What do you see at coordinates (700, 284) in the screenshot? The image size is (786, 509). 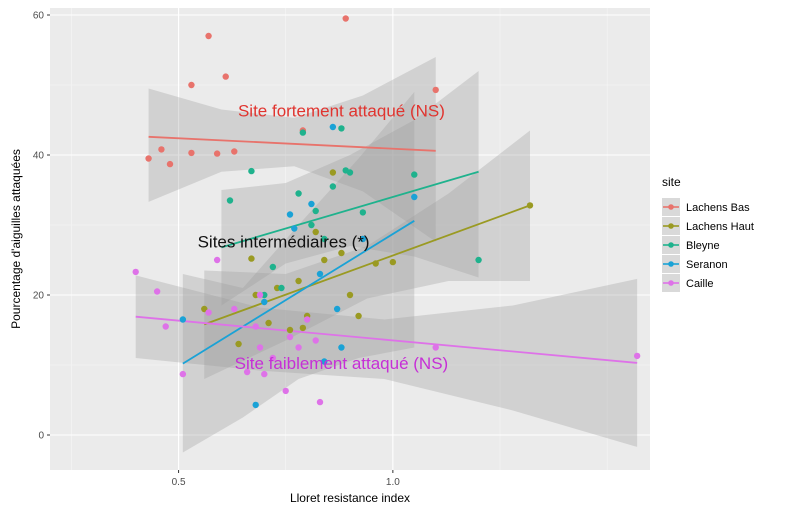 I see `legend-label: Caille` at bounding box center [700, 284].